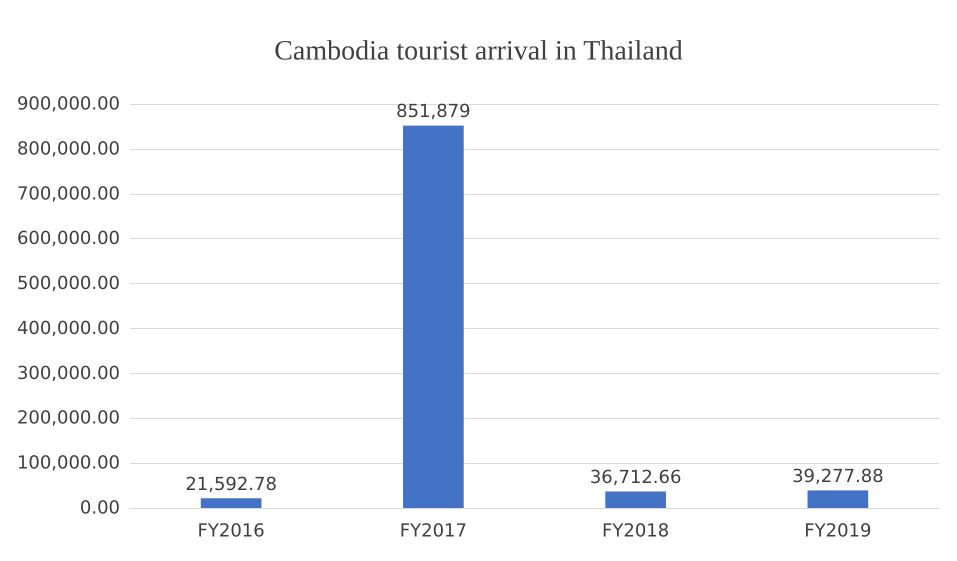  What do you see at coordinates (68, 104) in the screenshot?
I see `y-tick-label: 900,000.00` at bounding box center [68, 104].